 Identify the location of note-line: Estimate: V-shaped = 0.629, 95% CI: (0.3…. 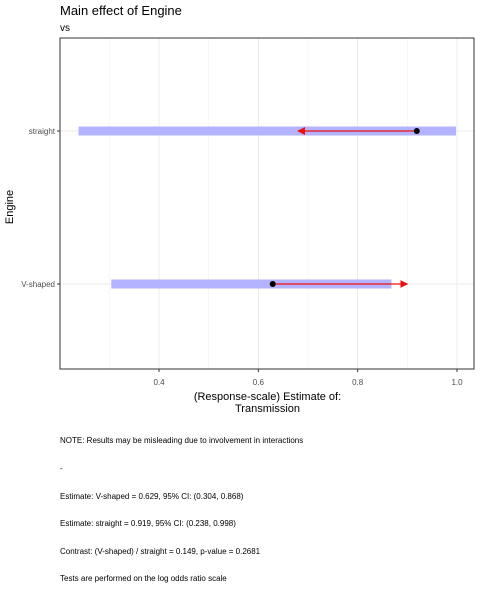
(152, 496).